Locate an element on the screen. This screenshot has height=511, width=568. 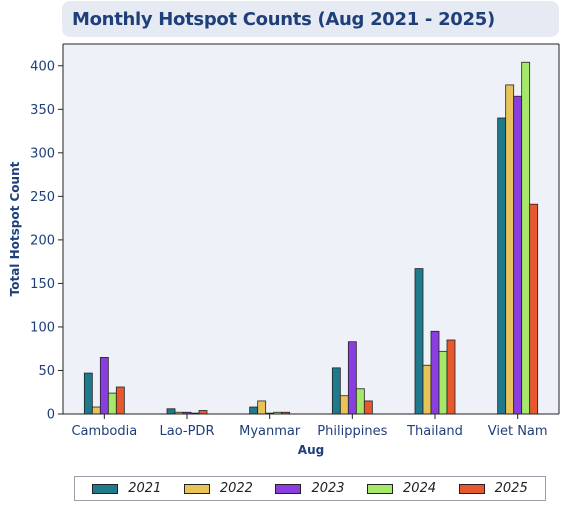
y-tick-label: 350 is located at coordinates (42, 110).